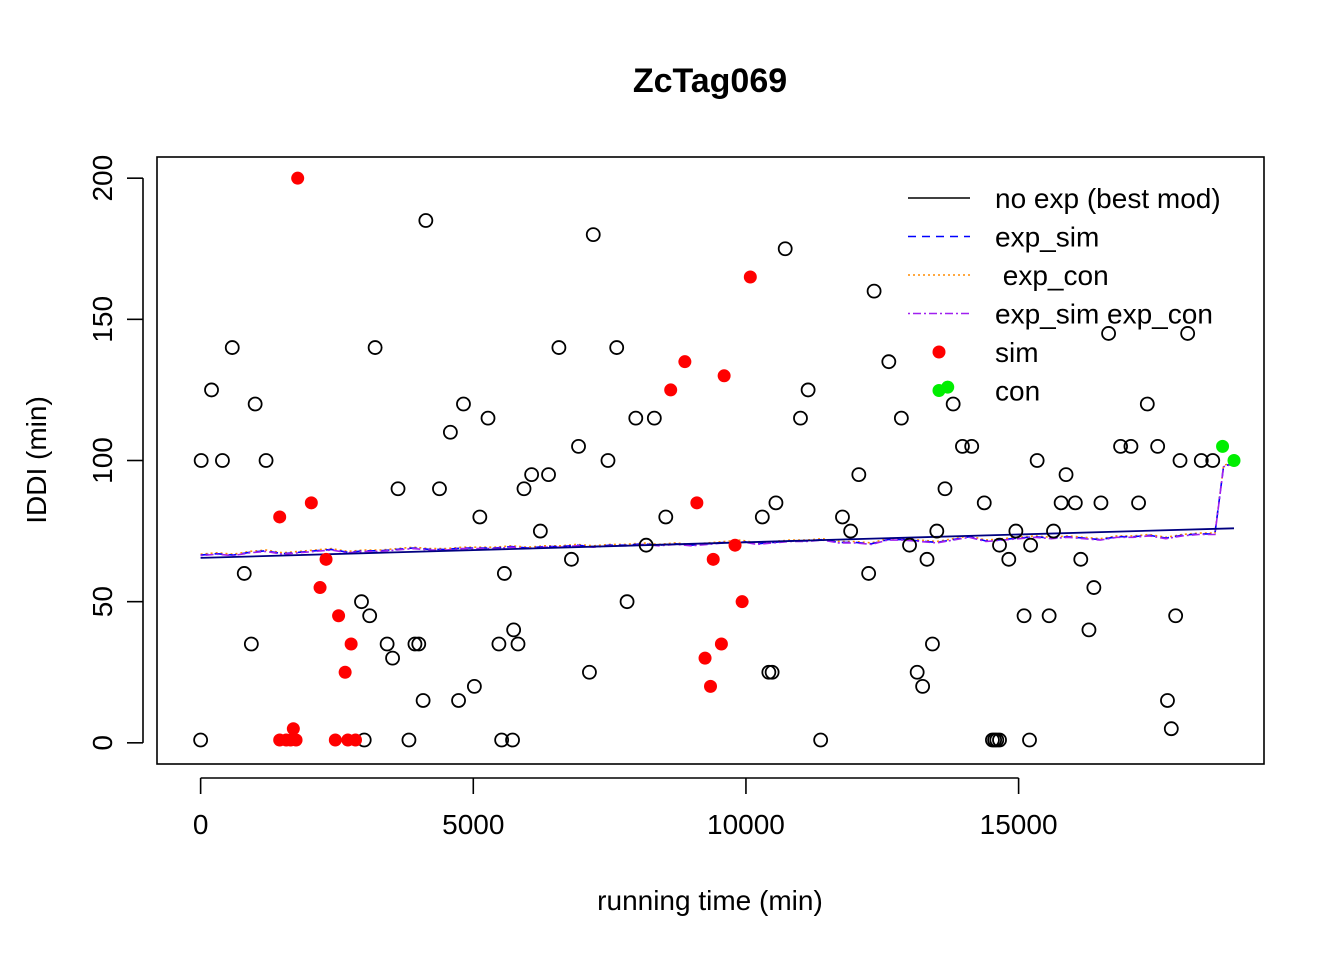 Image resolution: width=1344 pixels, height=960 pixels. I want to click on legend-label: exp_con, so click(1052, 275).